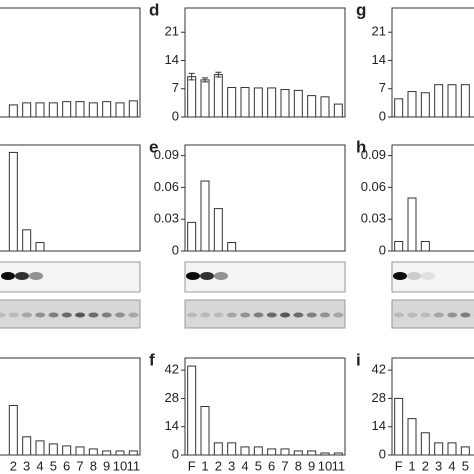 The width and height of the screenshot is (474, 474). What do you see at coordinates (284, 465) in the screenshot?
I see `x-tick-label: 7` at bounding box center [284, 465].